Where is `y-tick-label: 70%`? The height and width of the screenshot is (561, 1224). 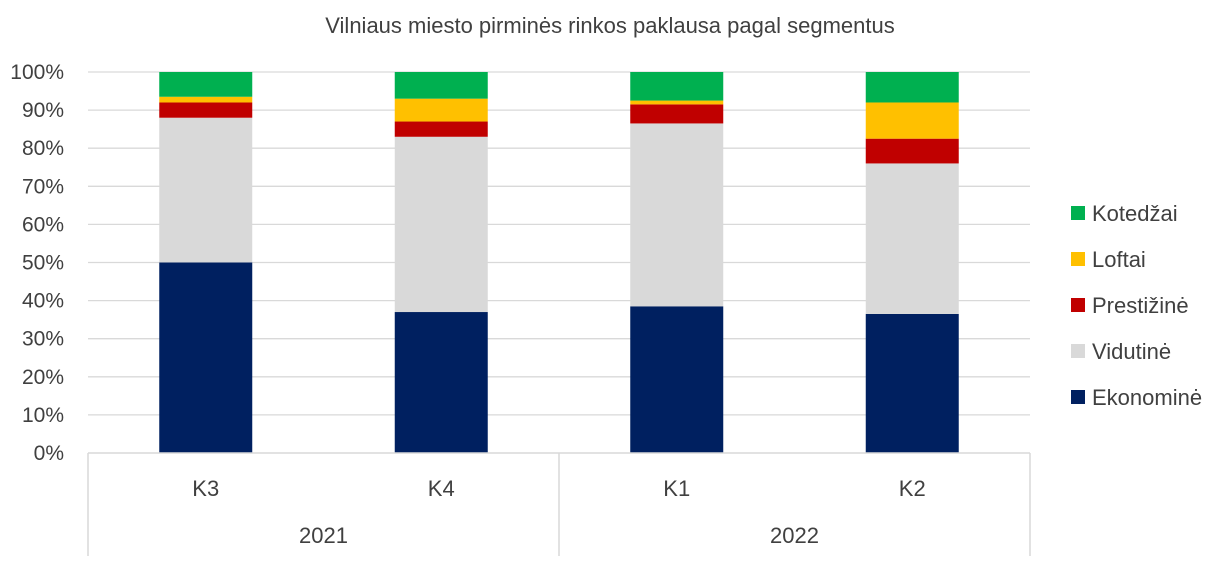 y-tick-label: 70% is located at coordinates (43, 186).